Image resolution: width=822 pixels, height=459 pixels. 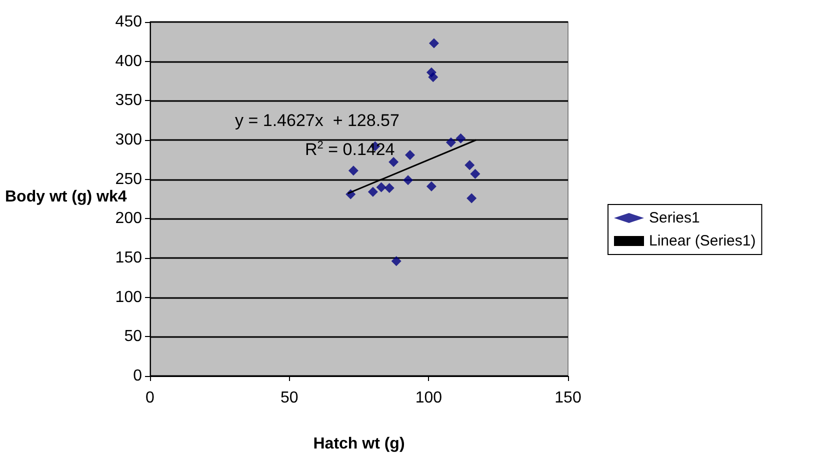 What do you see at coordinates (128, 22) in the screenshot?
I see `y-tick-label: 450` at bounding box center [128, 22].